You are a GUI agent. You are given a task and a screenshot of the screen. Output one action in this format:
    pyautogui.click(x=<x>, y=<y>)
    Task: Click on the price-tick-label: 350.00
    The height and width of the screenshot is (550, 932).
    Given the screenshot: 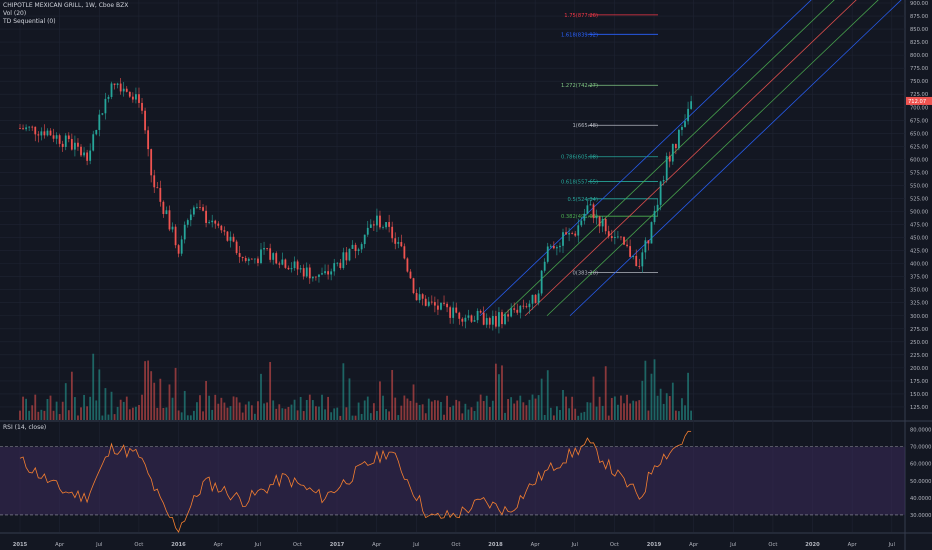 What is the action you would take?
    pyautogui.click(x=919, y=291)
    